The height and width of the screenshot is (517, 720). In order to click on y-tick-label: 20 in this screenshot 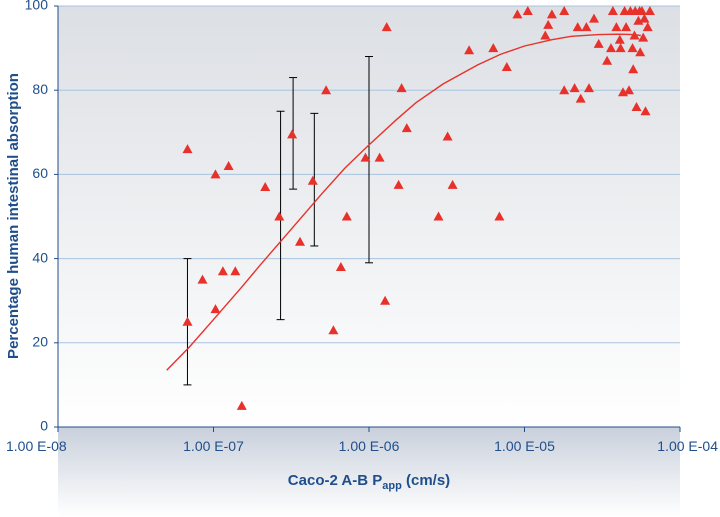, I will do `click(40, 342)`.